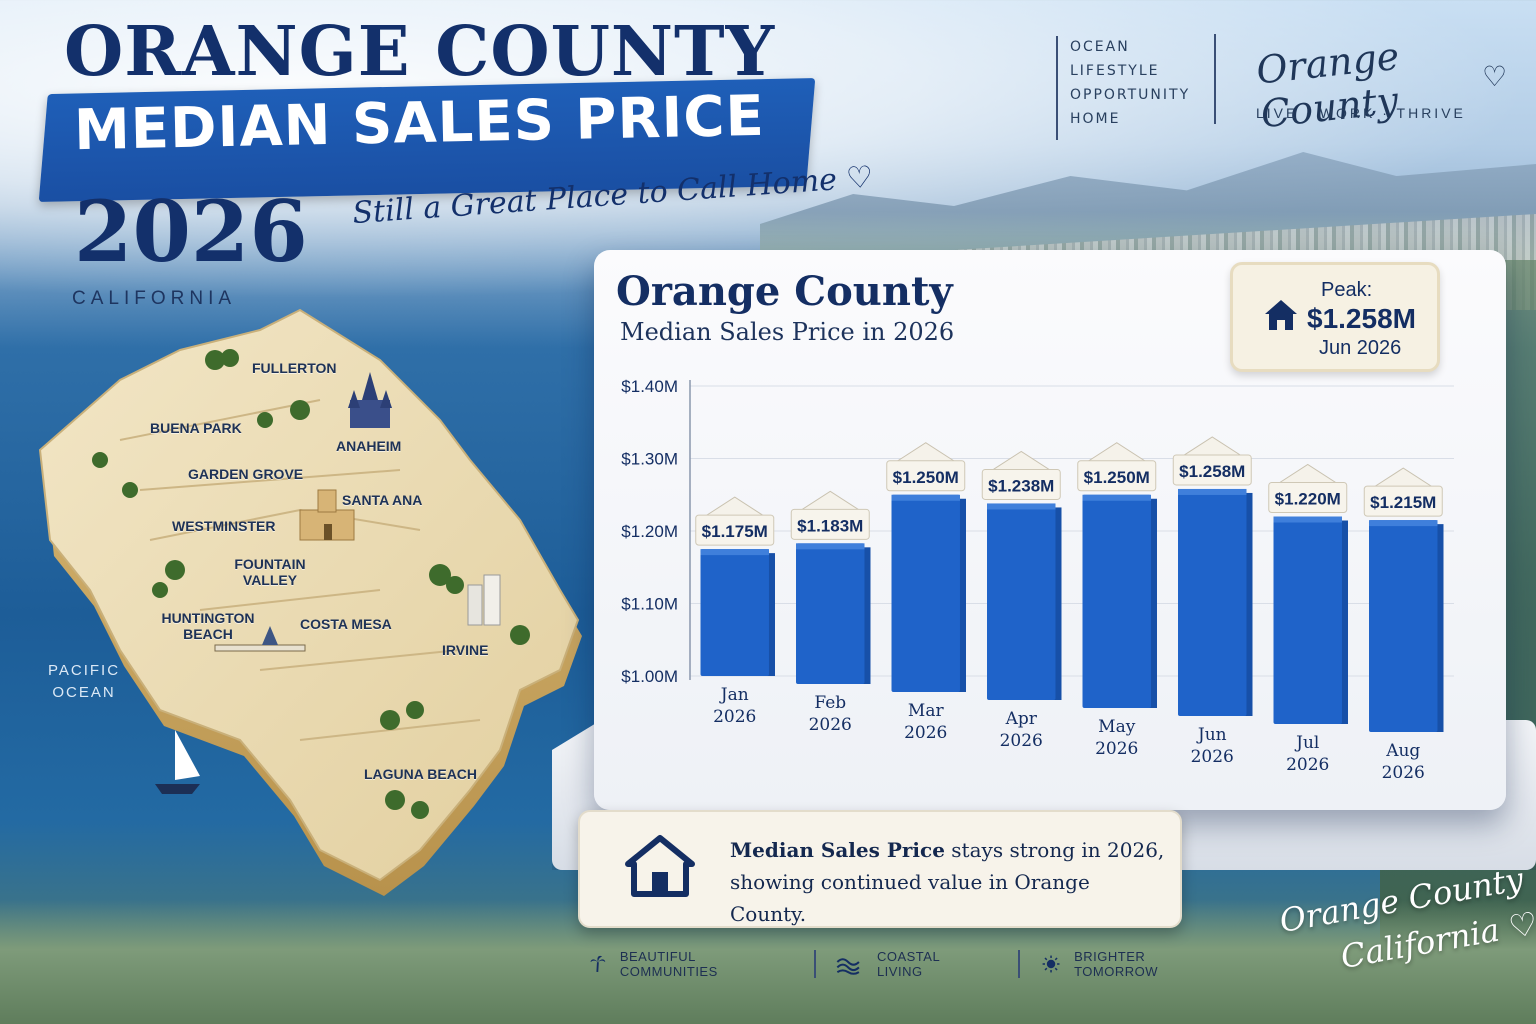 The image size is (1536, 1024). What do you see at coordinates (830, 525) in the screenshot?
I see `value-label: $1.183M` at bounding box center [830, 525].